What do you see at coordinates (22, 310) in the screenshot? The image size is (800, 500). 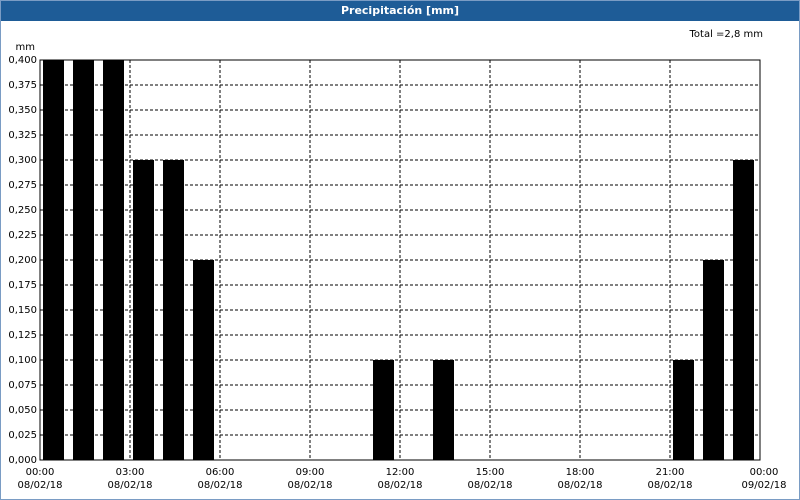 I see `y-tick-label: 0,150` at bounding box center [22, 310].